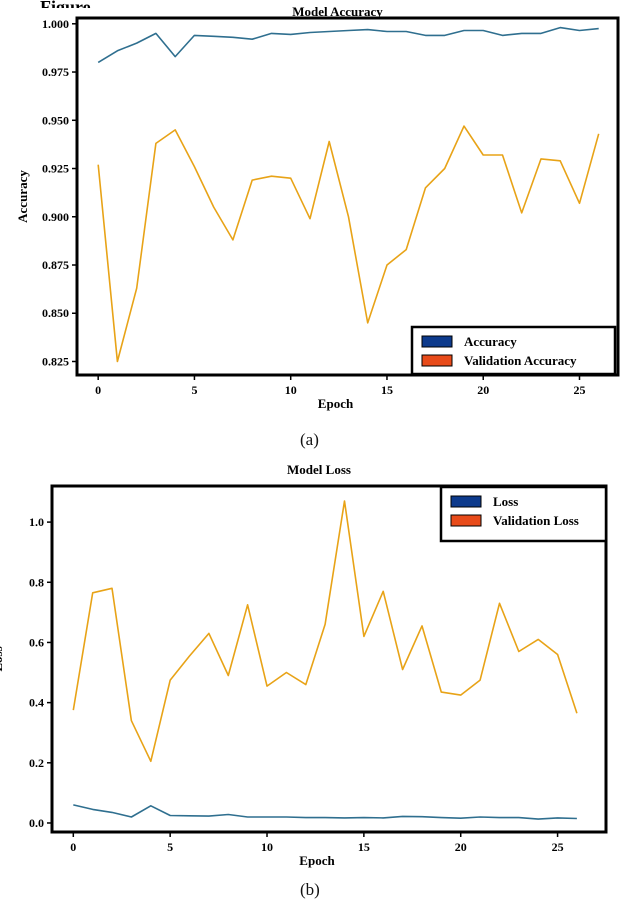 This screenshot has height=910, width=622. What do you see at coordinates (55, 313) in the screenshot?
I see `y-tick-label: 0.850` at bounding box center [55, 313].